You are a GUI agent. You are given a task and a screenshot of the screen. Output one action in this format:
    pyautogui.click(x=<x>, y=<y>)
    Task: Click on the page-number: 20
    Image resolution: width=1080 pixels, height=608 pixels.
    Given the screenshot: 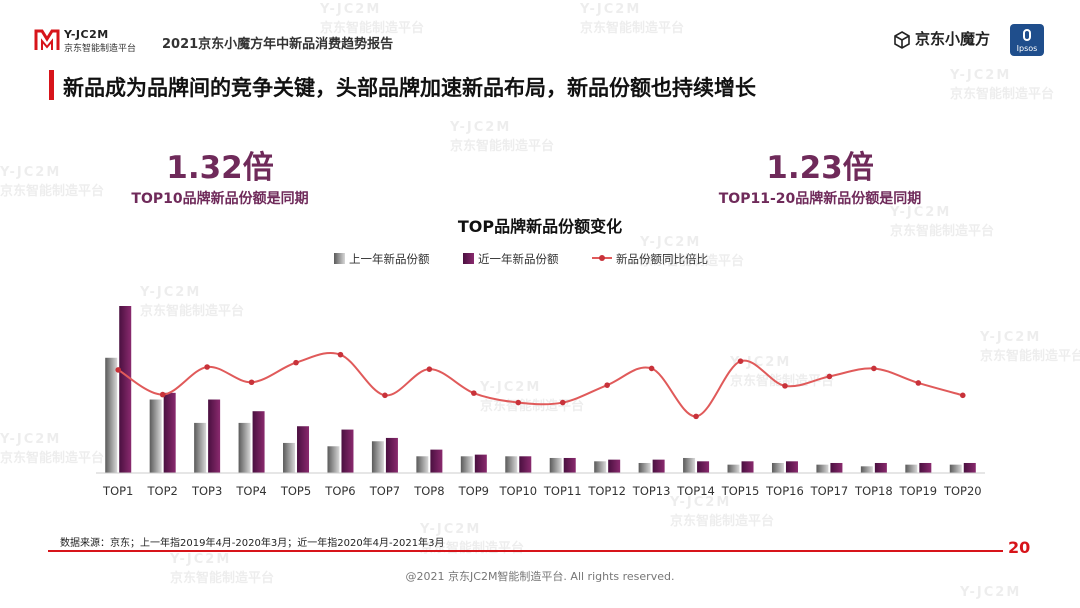 What is the action you would take?
    pyautogui.click(x=1019, y=547)
    